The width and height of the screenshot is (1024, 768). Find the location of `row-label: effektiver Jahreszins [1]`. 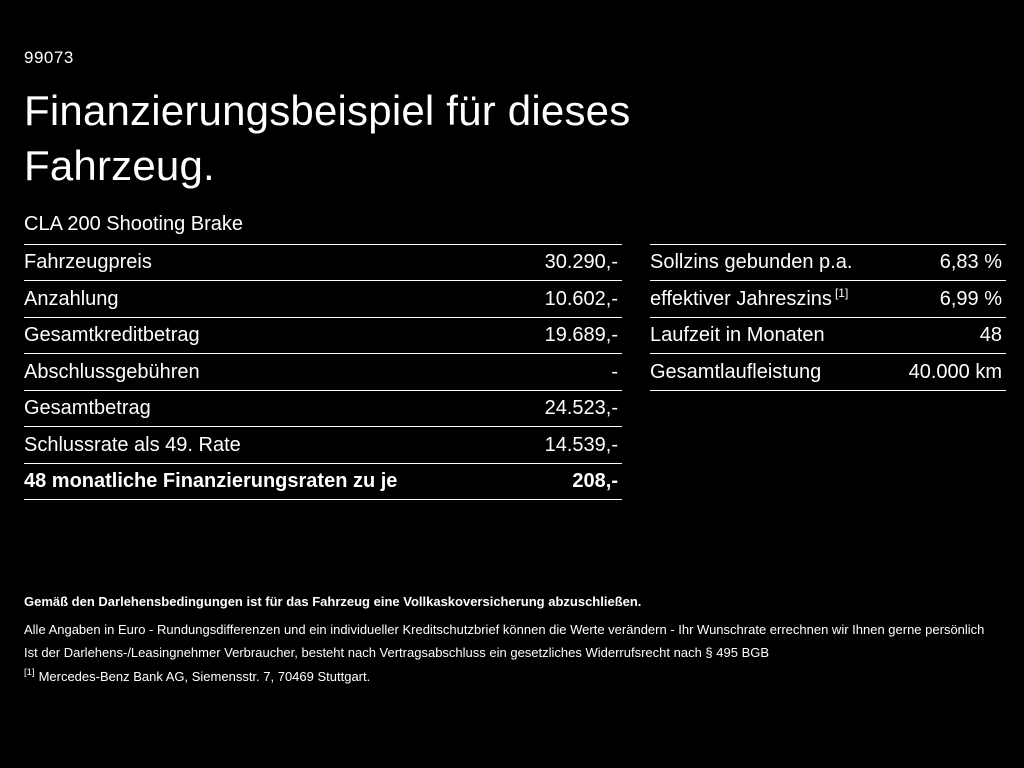

row-label: effektiver Jahreszins [1] is located at coordinates (753, 298).